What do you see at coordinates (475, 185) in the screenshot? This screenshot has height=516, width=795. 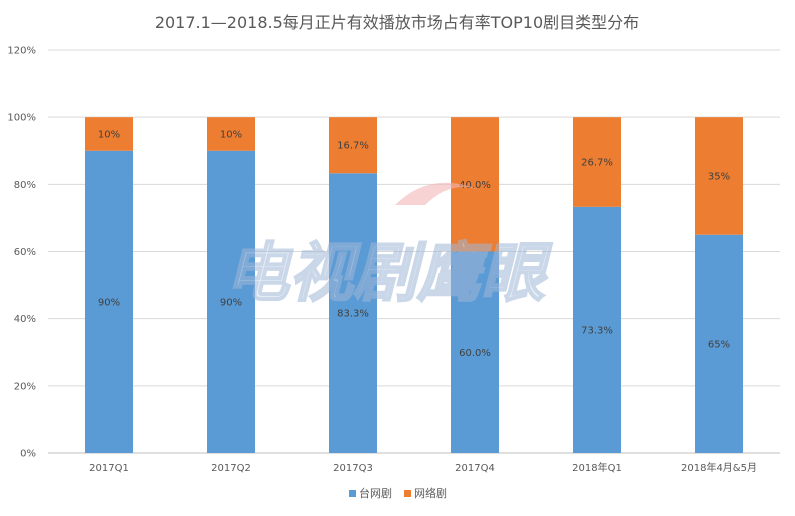 I see `data-label: 40.0%` at bounding box center [475, 185].